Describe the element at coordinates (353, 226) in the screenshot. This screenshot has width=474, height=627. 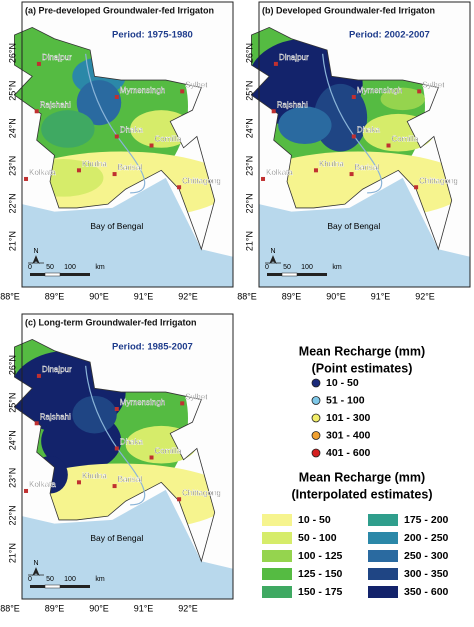
I see `sea-label: Bay of Bengal` at that location.